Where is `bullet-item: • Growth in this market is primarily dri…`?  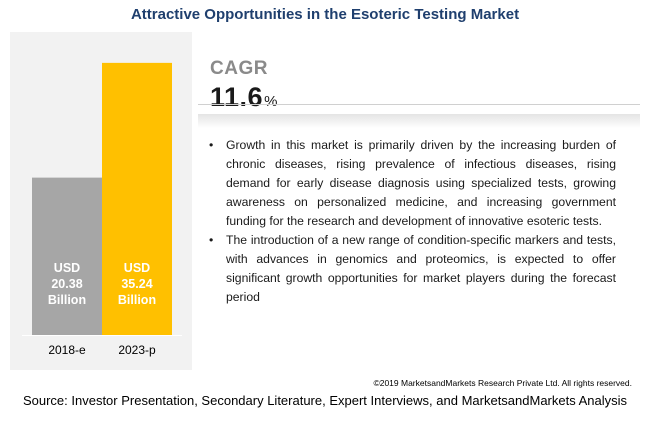 bullet-item: • Growth in this market is primarily dri… is located at coordinates (412, 183).